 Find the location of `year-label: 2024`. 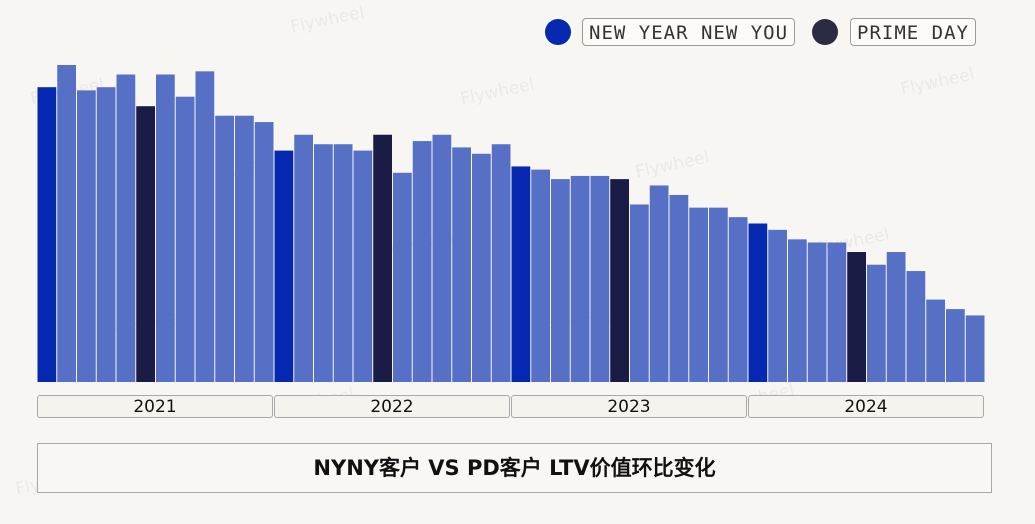

year-label: 2024 is located at coordinates (866, 406).